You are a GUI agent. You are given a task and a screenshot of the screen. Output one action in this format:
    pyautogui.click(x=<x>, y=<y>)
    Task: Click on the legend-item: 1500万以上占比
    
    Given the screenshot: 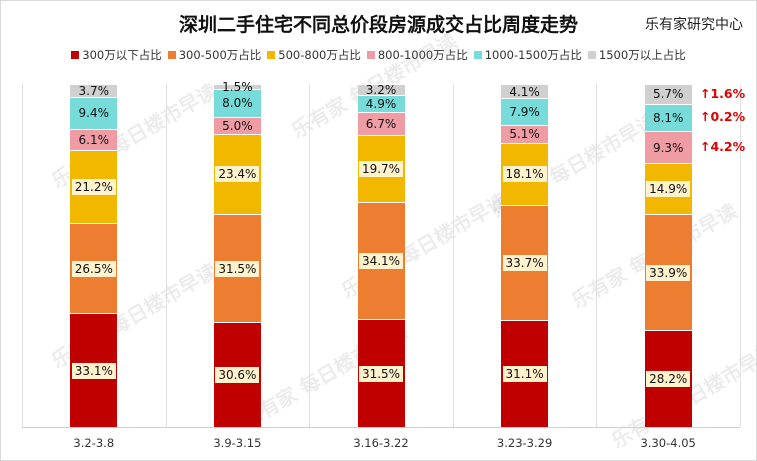 What is the action you would take?
    pyautogui.click(x=636, y=55)
    